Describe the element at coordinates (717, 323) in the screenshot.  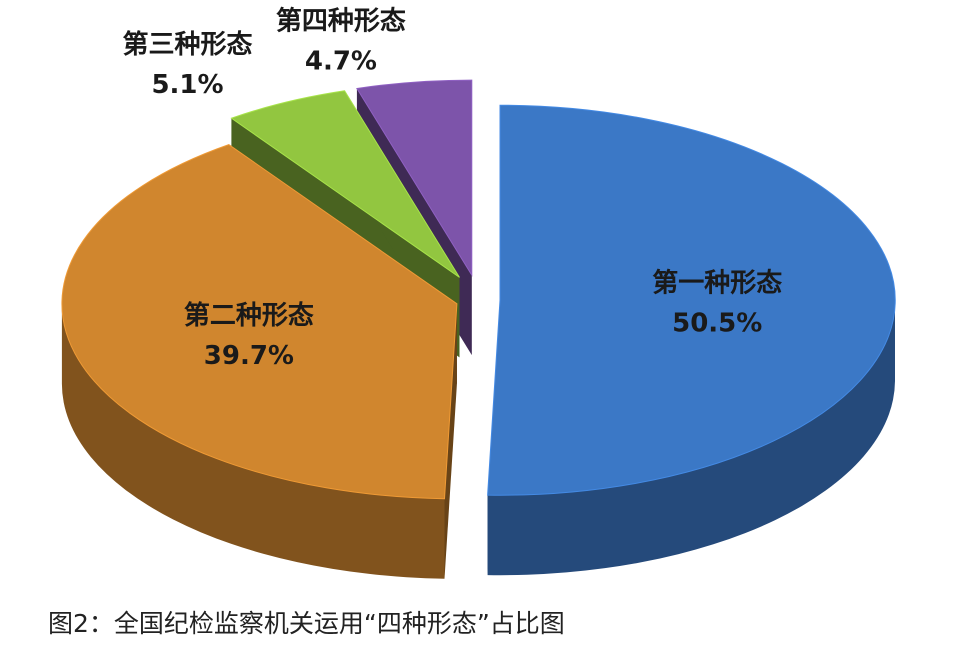
I see `slice-value-label: 50.5%` at that location.